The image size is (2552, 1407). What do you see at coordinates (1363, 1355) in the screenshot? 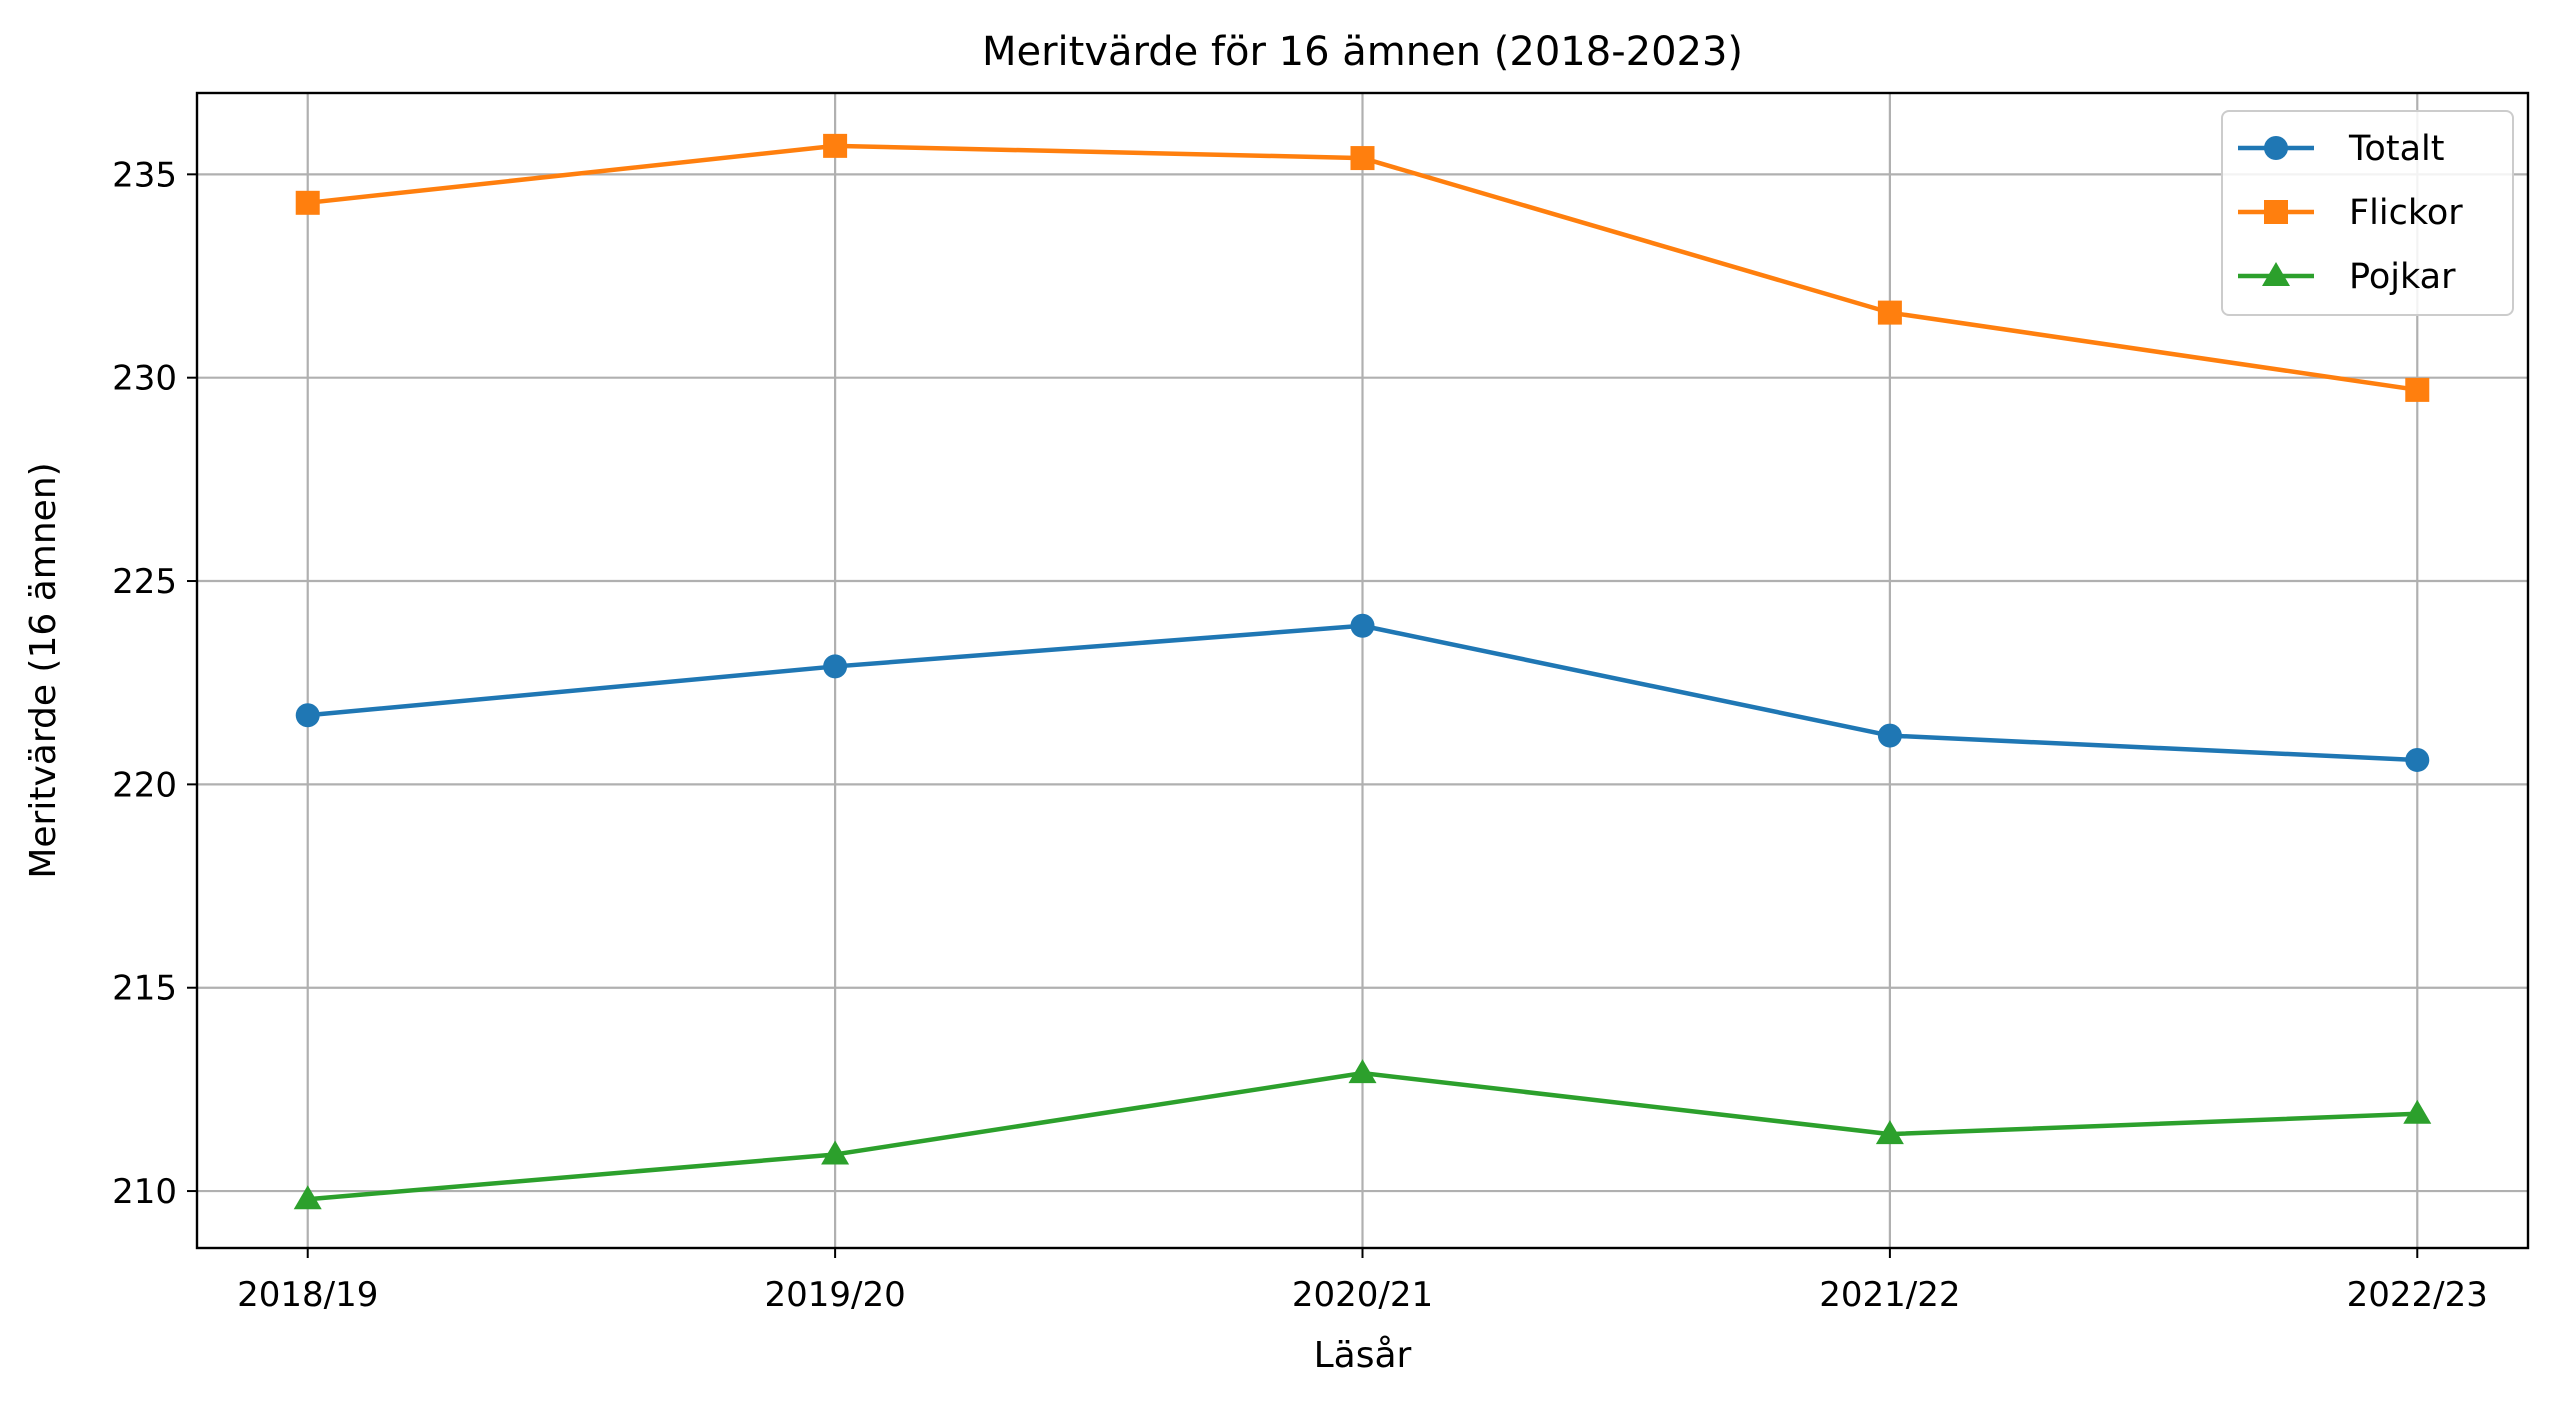
I see `x-axis-label: Läsår` at bounding box center [1363, 1355].